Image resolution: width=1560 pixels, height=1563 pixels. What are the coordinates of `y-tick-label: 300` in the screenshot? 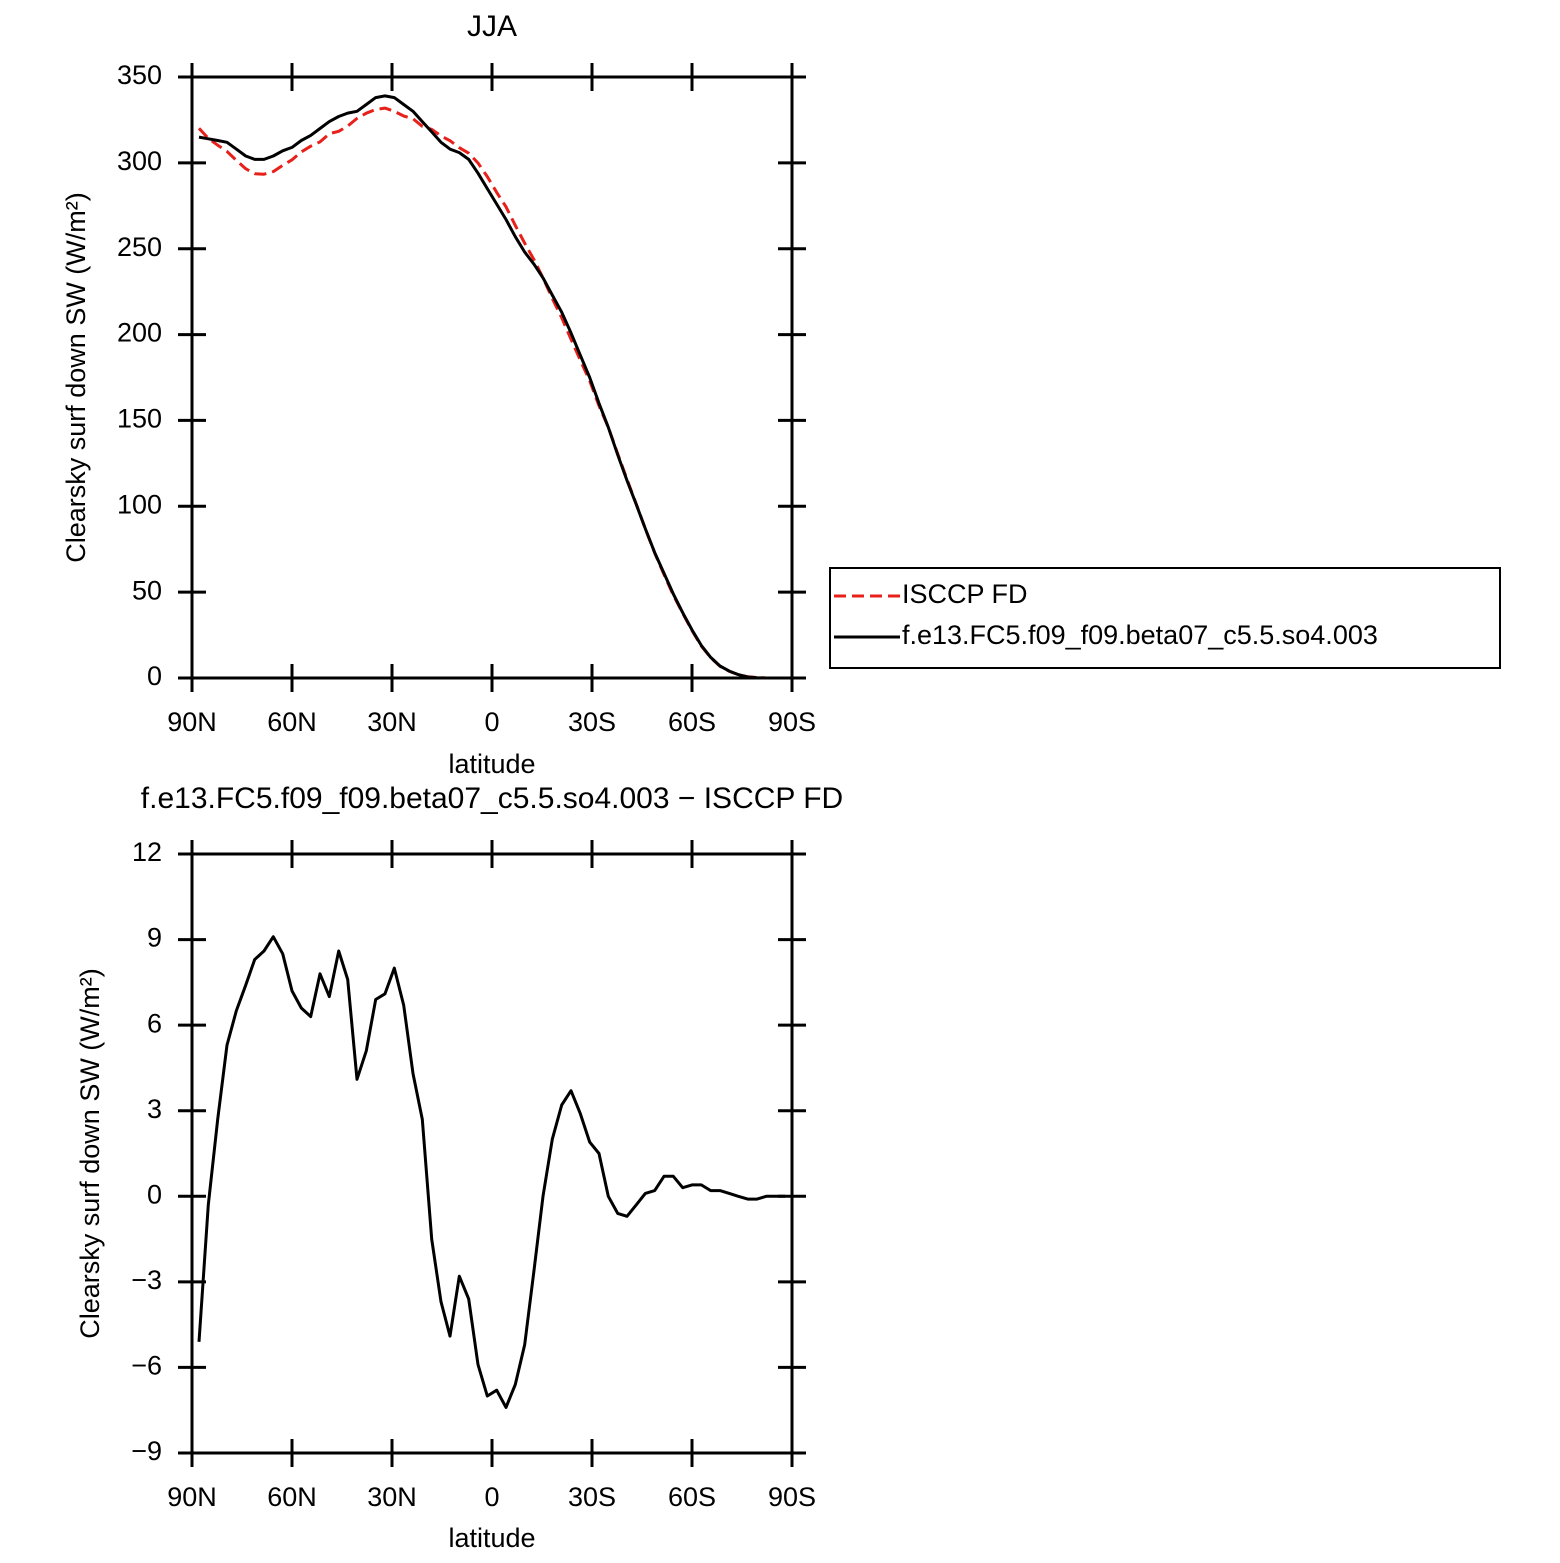 It's located at (139, 161).